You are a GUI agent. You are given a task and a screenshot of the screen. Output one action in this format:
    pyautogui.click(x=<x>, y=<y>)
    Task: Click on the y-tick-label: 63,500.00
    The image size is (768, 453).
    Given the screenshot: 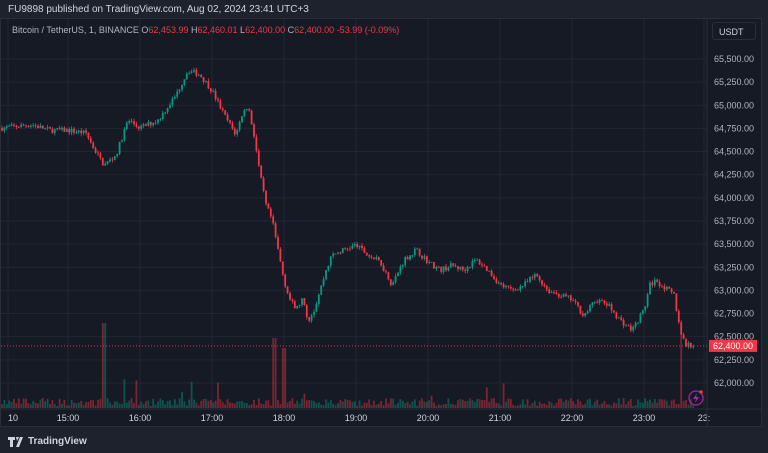 What is the action you would take?
    pyautogui.click(x=734, y=244)
    